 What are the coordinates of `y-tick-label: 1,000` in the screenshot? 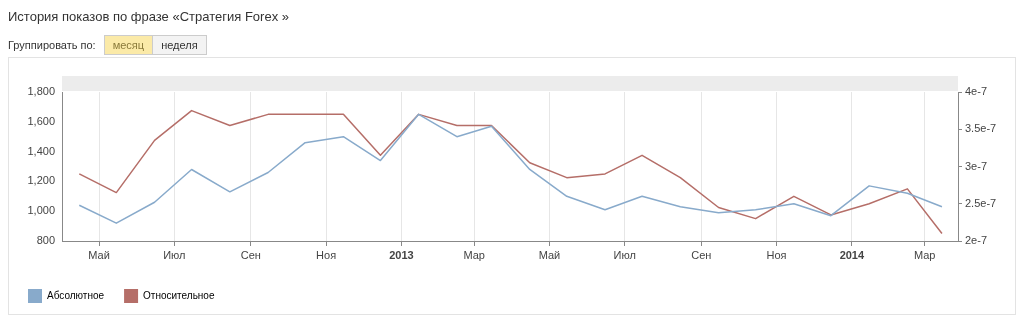 It's located at (41, 210).